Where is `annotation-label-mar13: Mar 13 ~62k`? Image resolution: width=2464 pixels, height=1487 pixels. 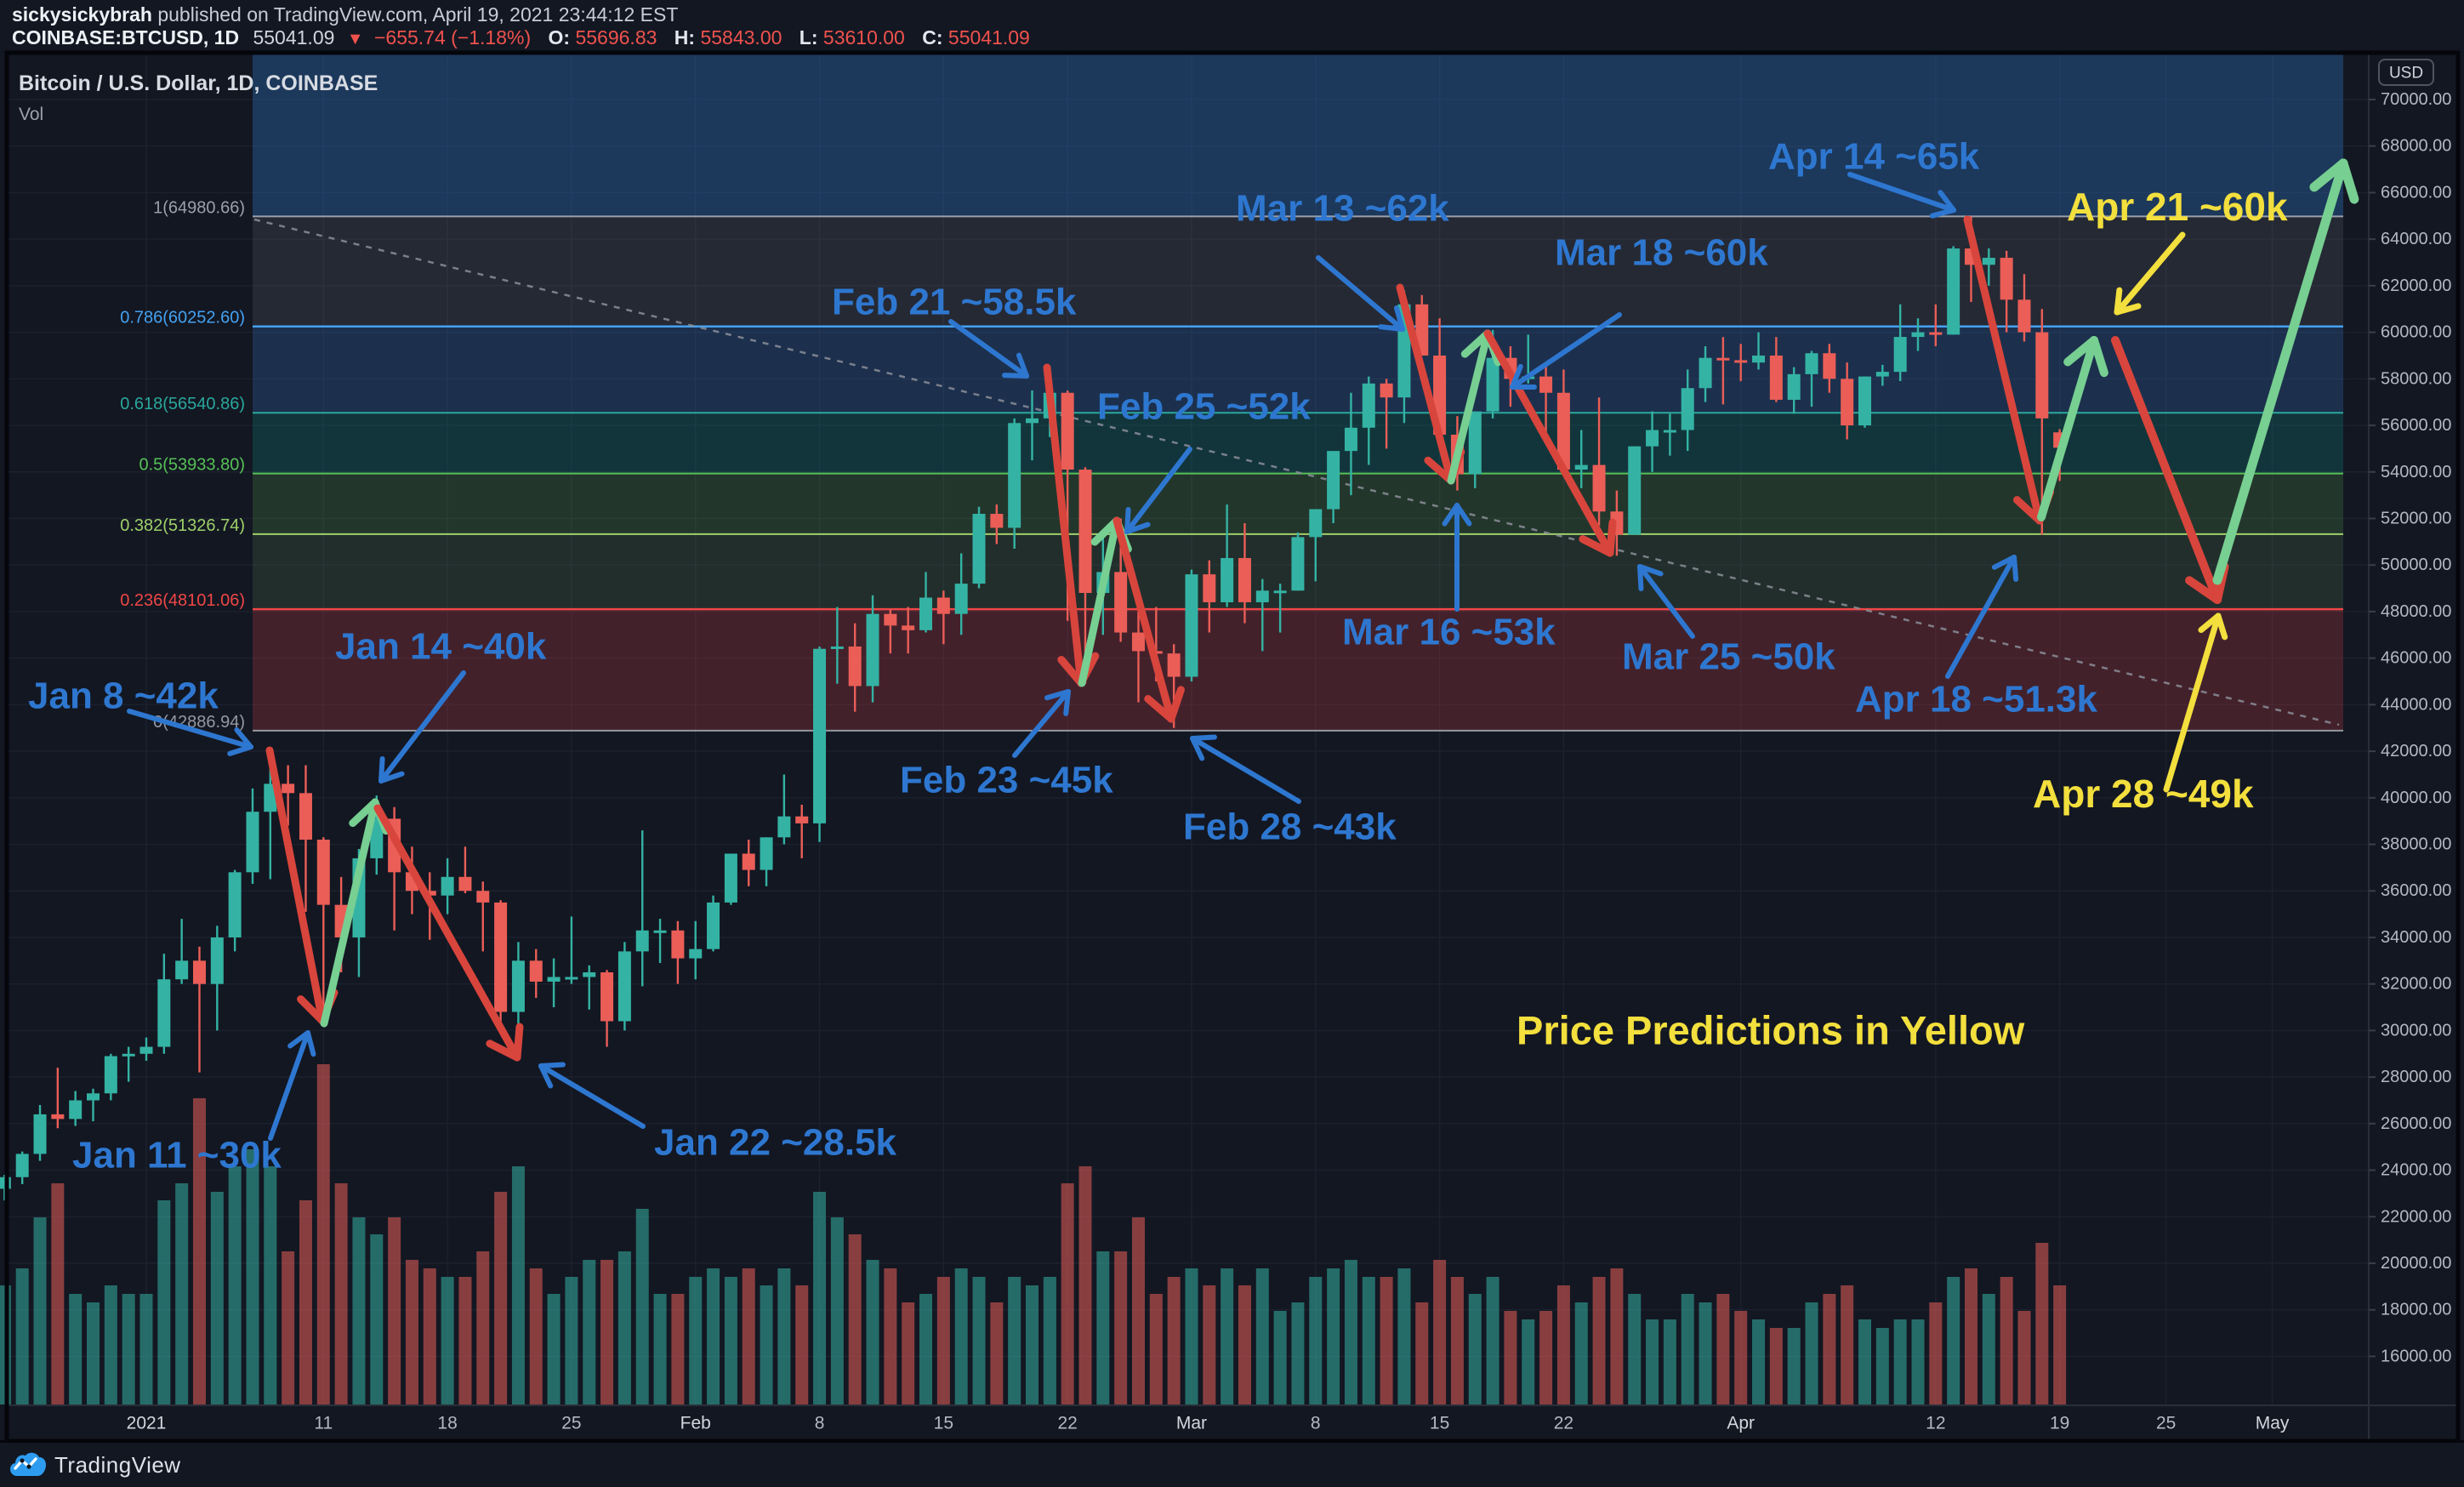 annotation-label-mar13: Mar 13 ~62k is located at coordinates (1342, 209).